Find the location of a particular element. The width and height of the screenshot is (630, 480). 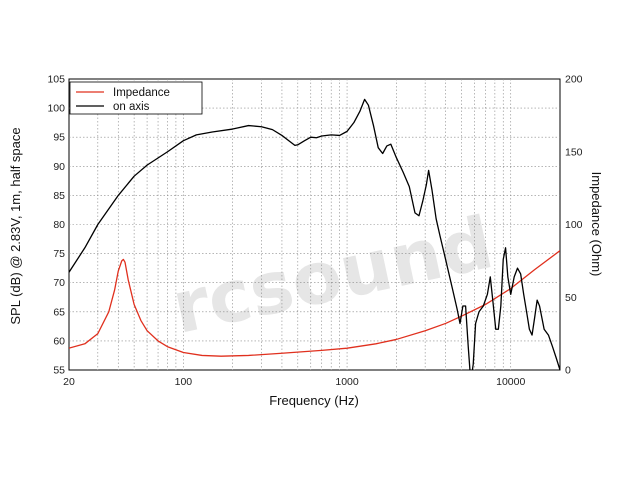

y2-tick-label: 0 is located at coordinates (568, 371).